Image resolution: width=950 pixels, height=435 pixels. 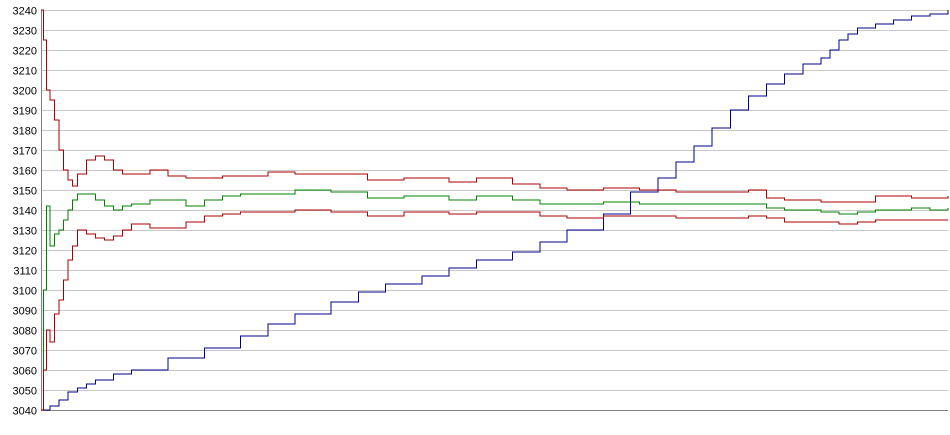 What do you see at coordinates (25, 312) in the screenshot?
I see `y-tick-label: 3090` at bounding box center [25, 312].